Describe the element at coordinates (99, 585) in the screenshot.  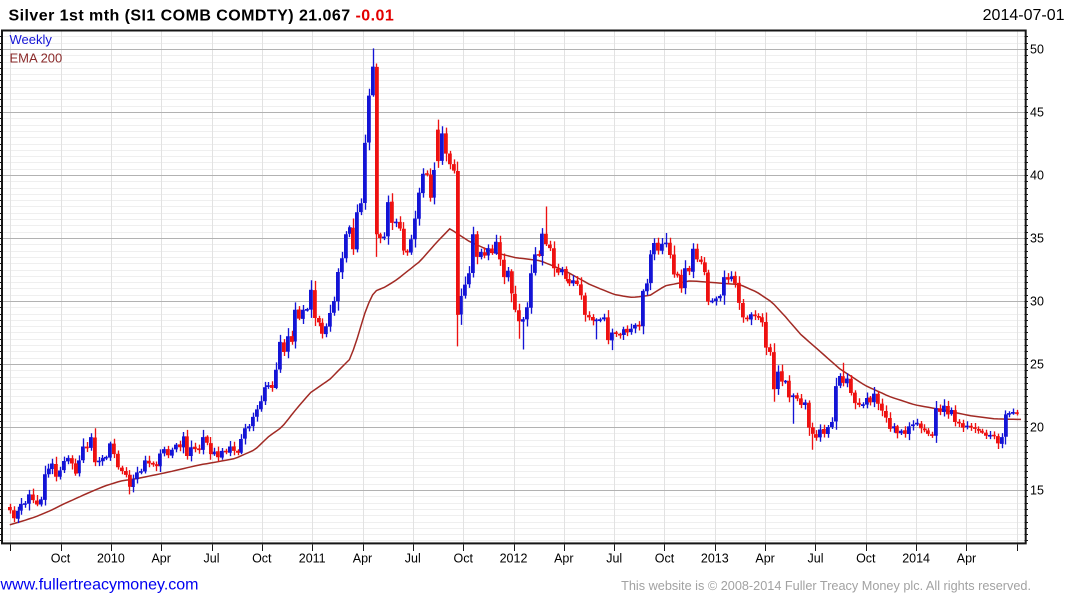
I see `svg-text: www.fullertreacymoney.com` at that location.